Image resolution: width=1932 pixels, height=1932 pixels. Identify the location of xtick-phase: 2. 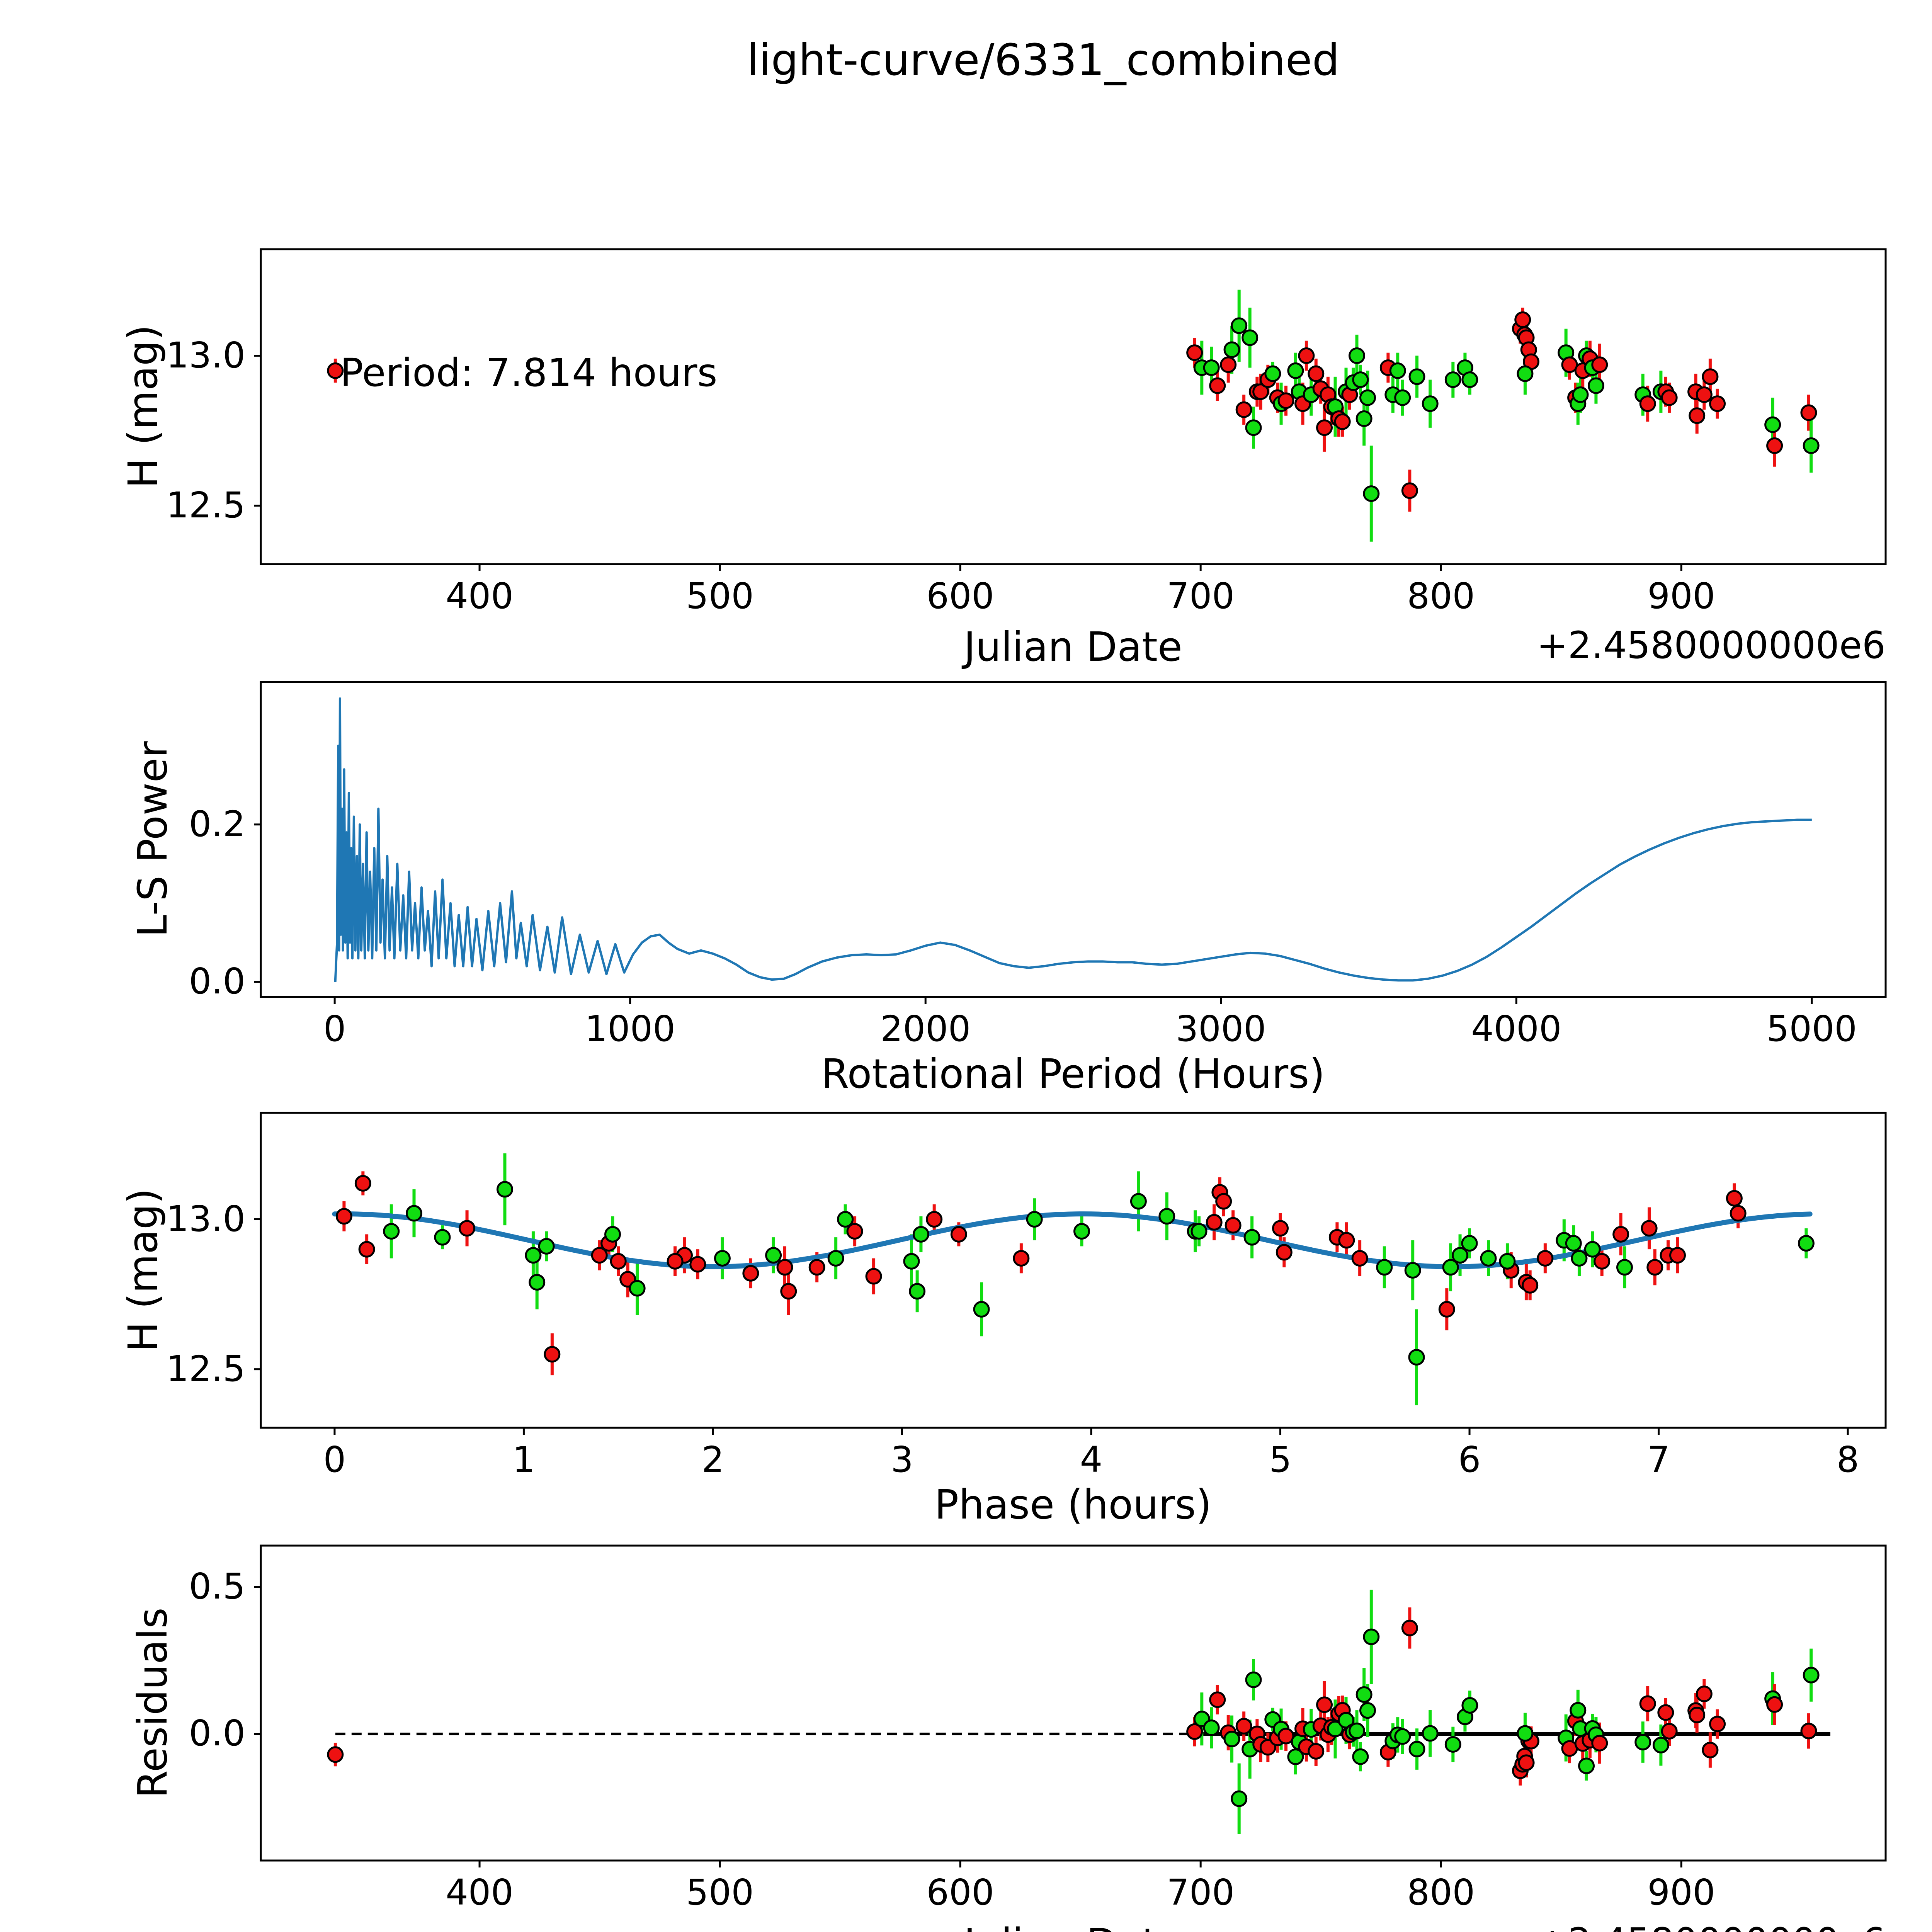
(713, 1460).